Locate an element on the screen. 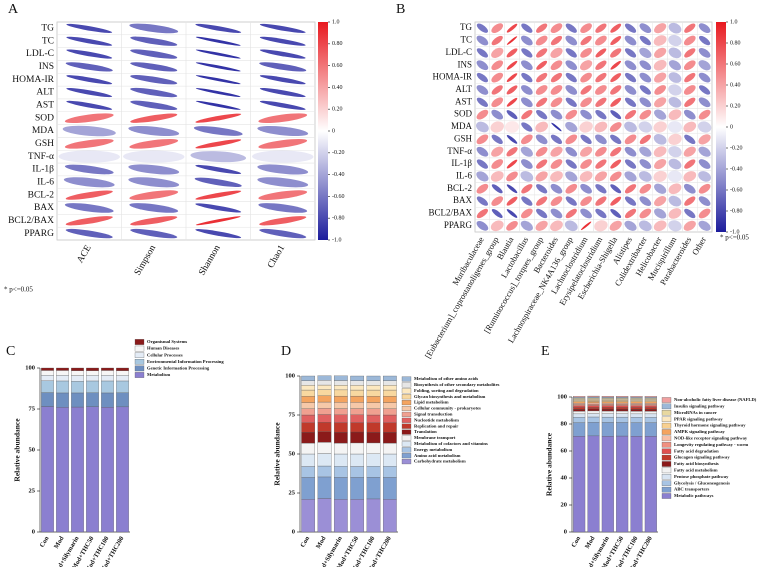  row-label: GSH is located at coordinates (44, 144).